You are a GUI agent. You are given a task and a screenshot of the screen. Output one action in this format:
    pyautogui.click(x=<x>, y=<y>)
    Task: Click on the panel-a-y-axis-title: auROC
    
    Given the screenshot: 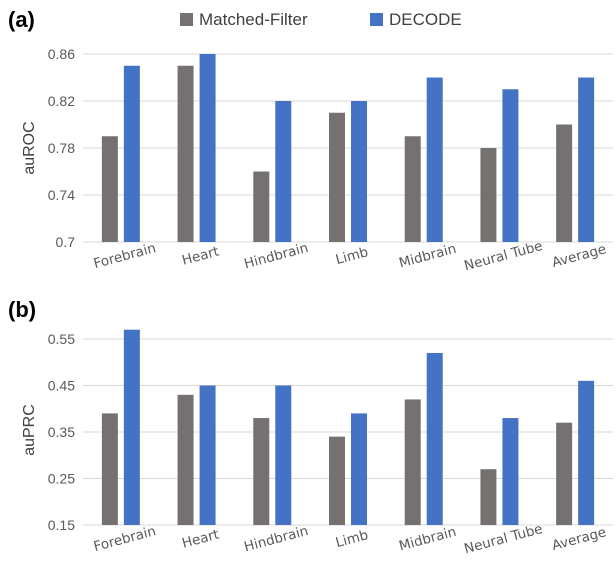 What is the action you would take?
    pyautogui.click(x=29, y=147)
    